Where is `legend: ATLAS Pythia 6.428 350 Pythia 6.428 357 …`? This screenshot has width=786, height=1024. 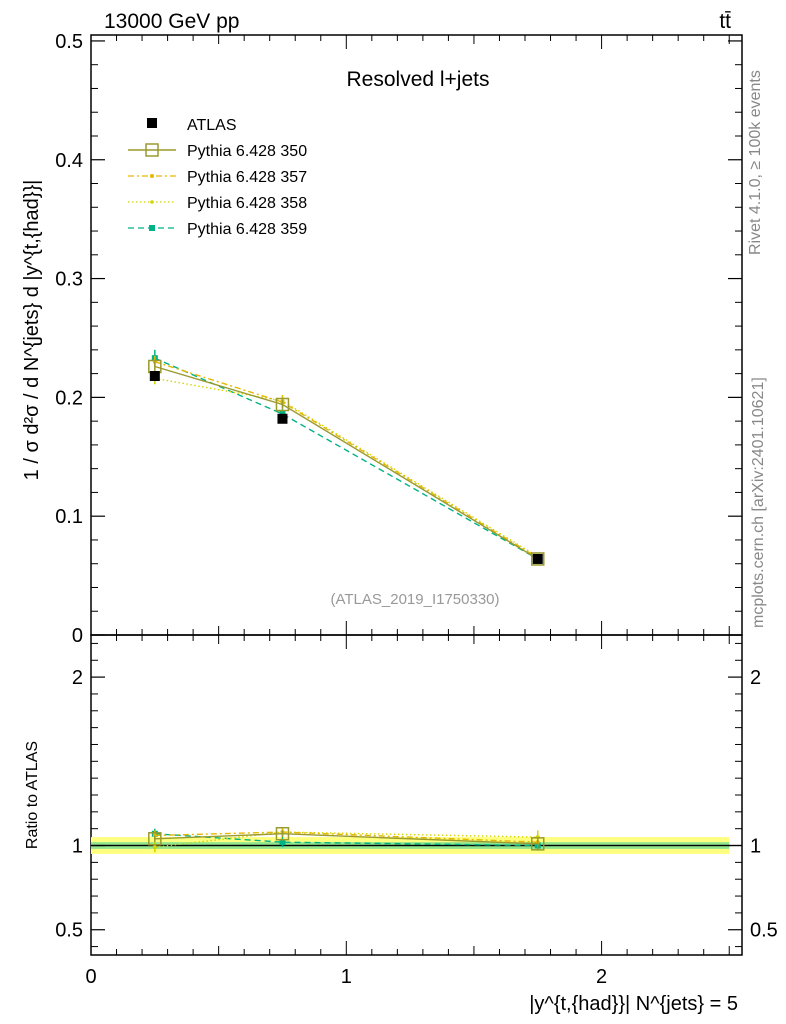 legend: ATLAS Pythia 6.428 350 Pythia 6.428 357 … is located at coordinates (217, 177).